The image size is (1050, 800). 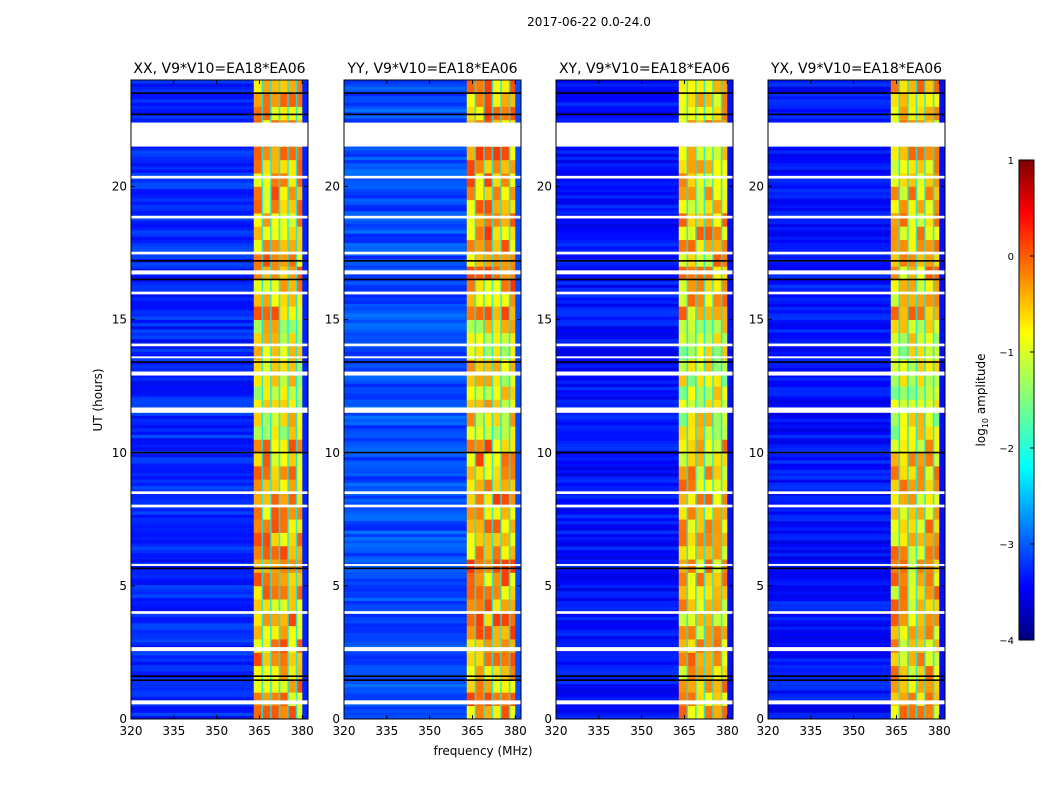 I want to click on x-tick-label: 380, so click(x=302, y=731).